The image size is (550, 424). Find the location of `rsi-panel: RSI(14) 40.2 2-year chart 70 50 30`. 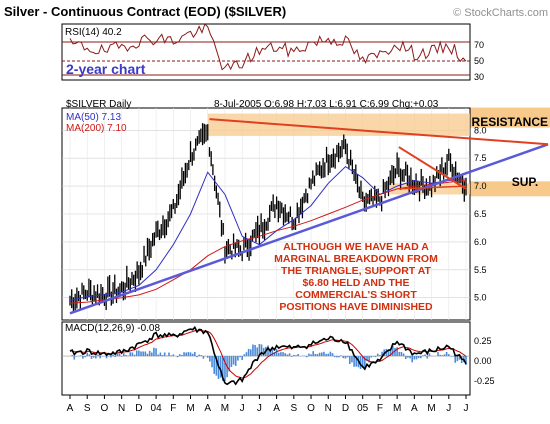

rsi-panel: RSI(14) 40.2 2-year chart 70 50 30 is located at coordinates (272, 52).